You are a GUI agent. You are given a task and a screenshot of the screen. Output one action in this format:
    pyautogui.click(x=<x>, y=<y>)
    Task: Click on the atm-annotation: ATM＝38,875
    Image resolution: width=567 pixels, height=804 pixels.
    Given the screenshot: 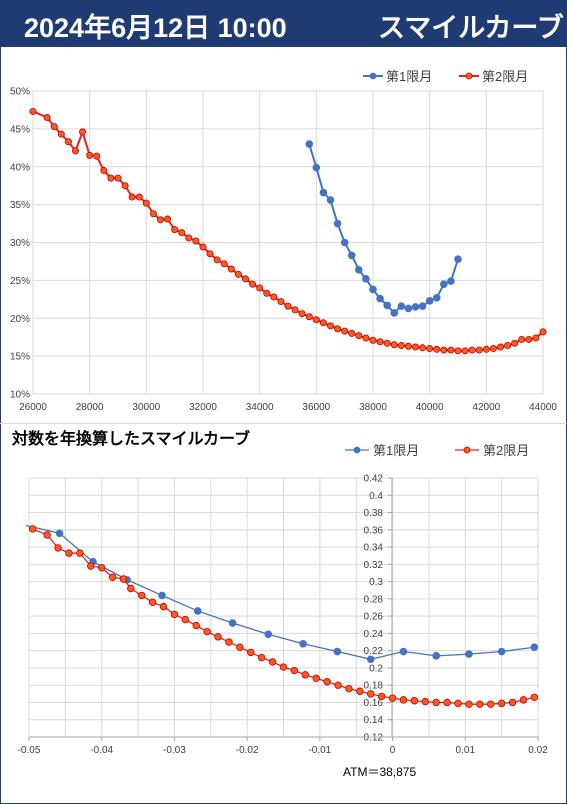 What is the action you would take?
    pyautogui.click(x=379, y=772)
    